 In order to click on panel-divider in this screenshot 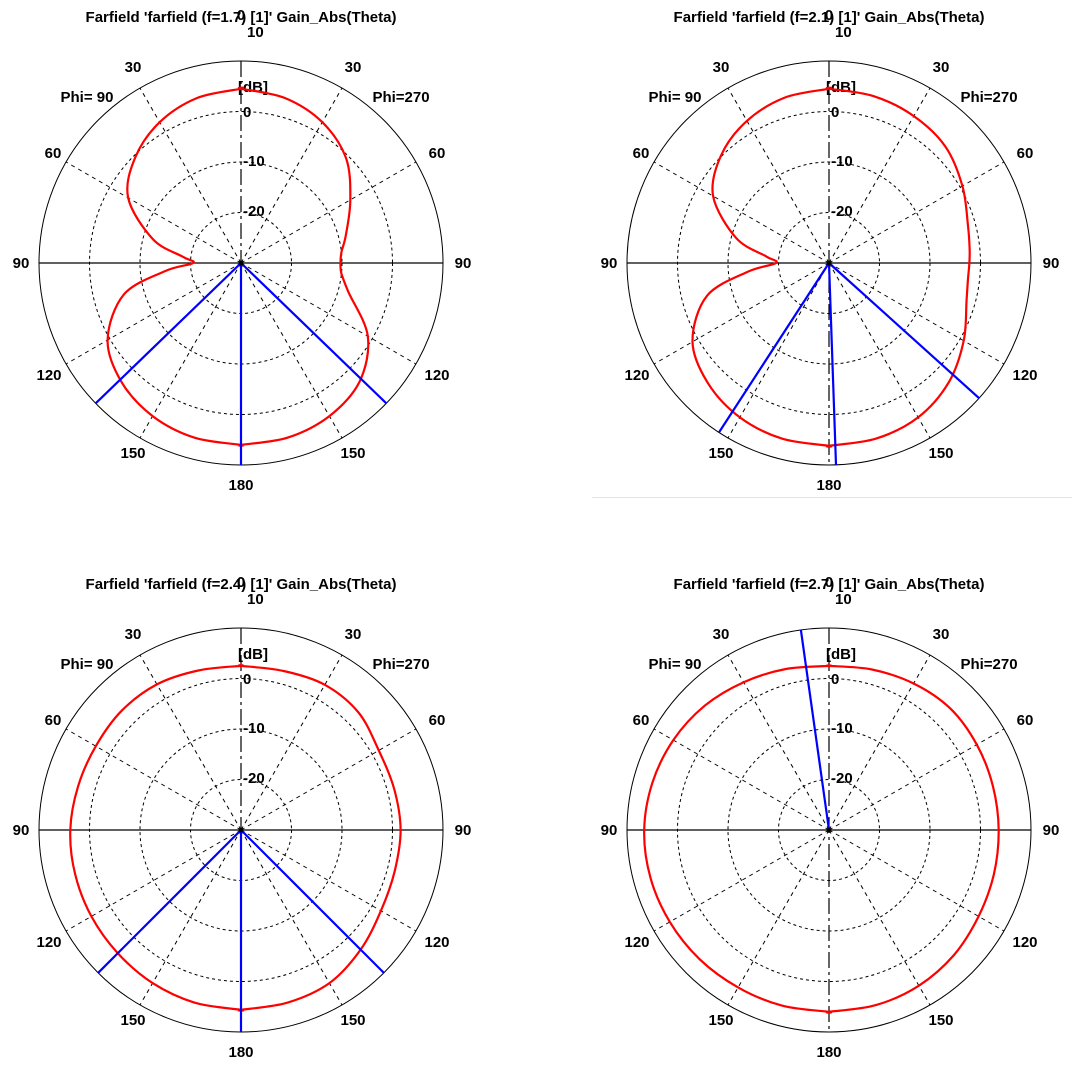, I will do `click(832, 497)`.